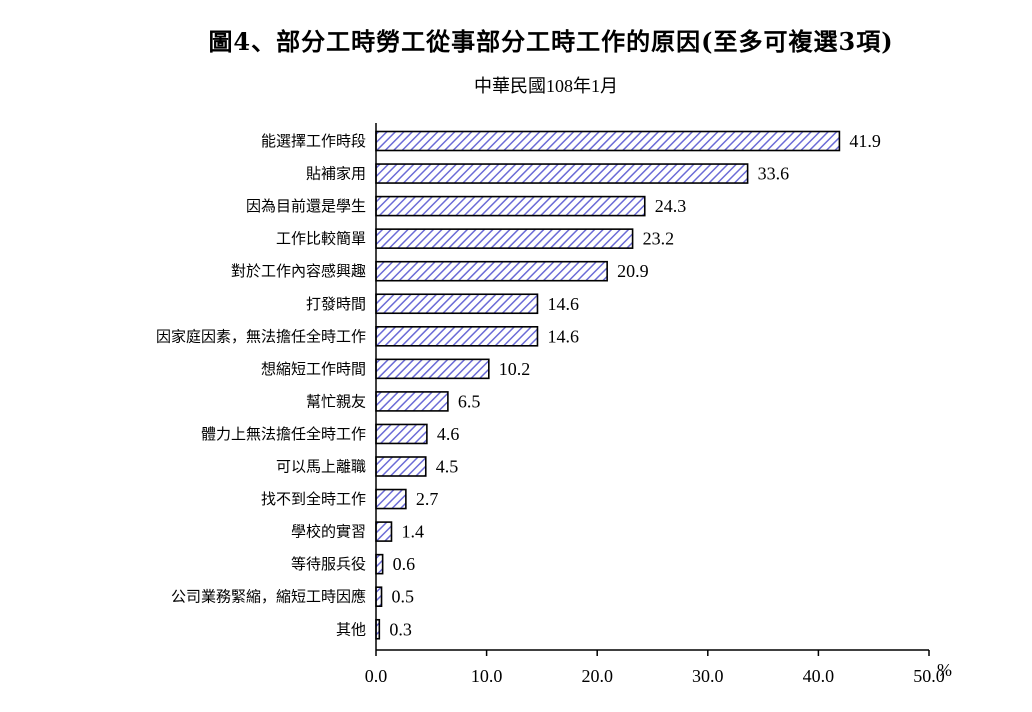  I want to click on value-label: 24.3, so click(671, 206).